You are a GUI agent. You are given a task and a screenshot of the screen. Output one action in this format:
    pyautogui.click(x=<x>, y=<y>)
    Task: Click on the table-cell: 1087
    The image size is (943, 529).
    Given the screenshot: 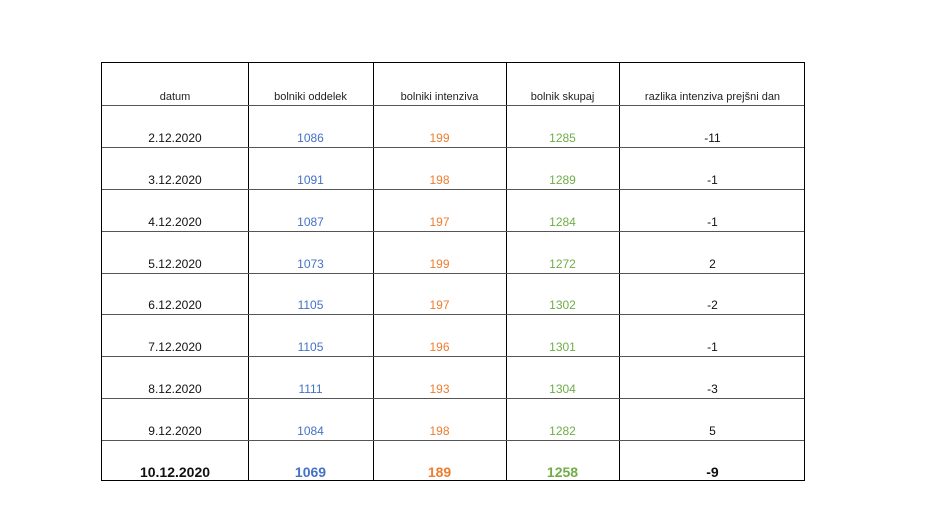 What is the action you would take?
    pyautogui.click(x=310, y=221)
    